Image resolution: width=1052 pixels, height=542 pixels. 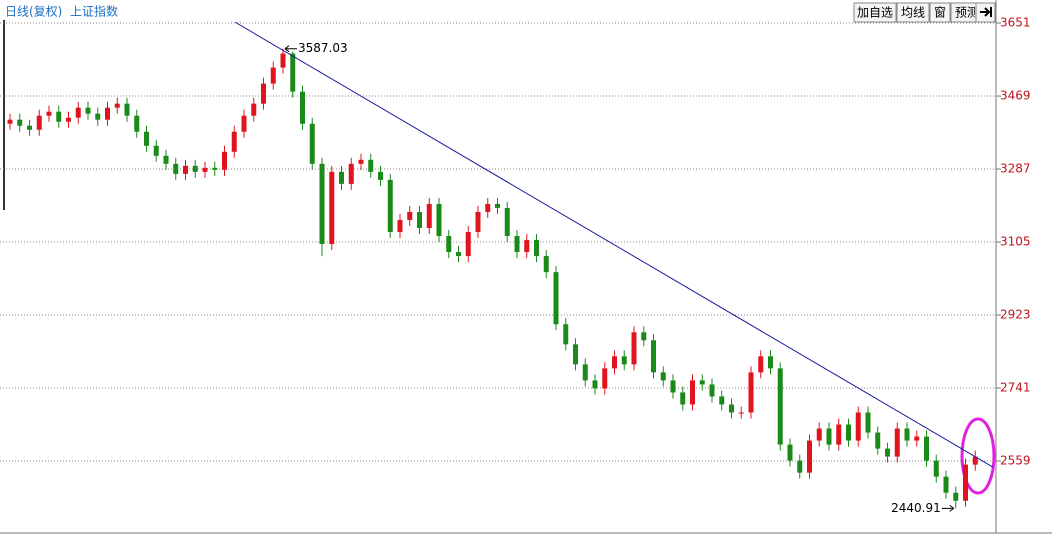 I want to click on y-tick-label: 2923, so click(x=1015, y=315).